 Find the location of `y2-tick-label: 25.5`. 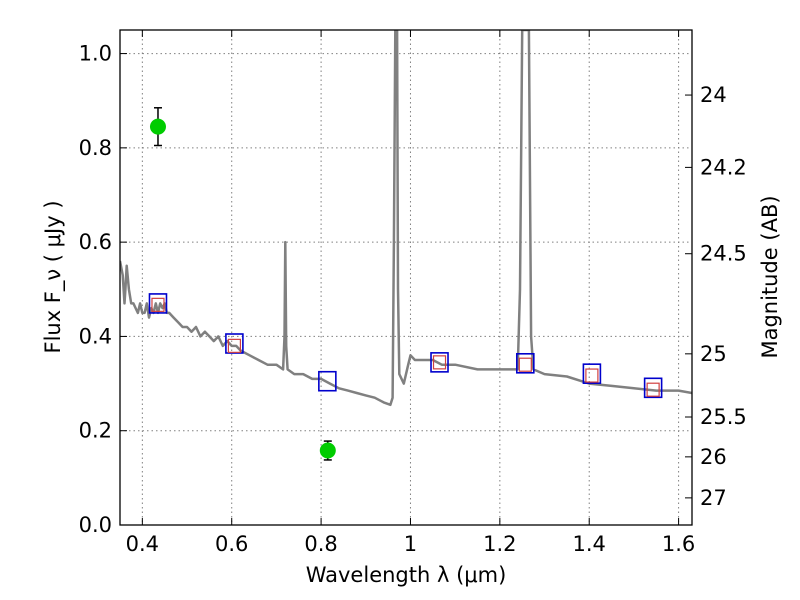

y2-tick-label: 25.5 is located at coordinates (723, 417).